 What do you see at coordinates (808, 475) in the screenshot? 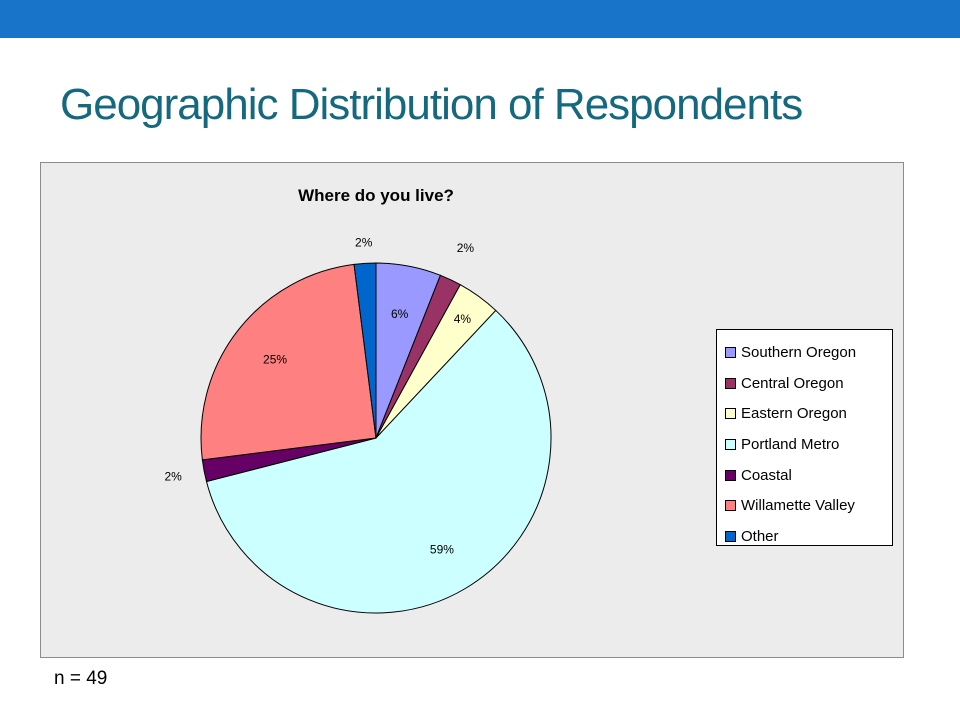
I see `legend-item-coastal: Coastal` at bounding box center [808, 475].